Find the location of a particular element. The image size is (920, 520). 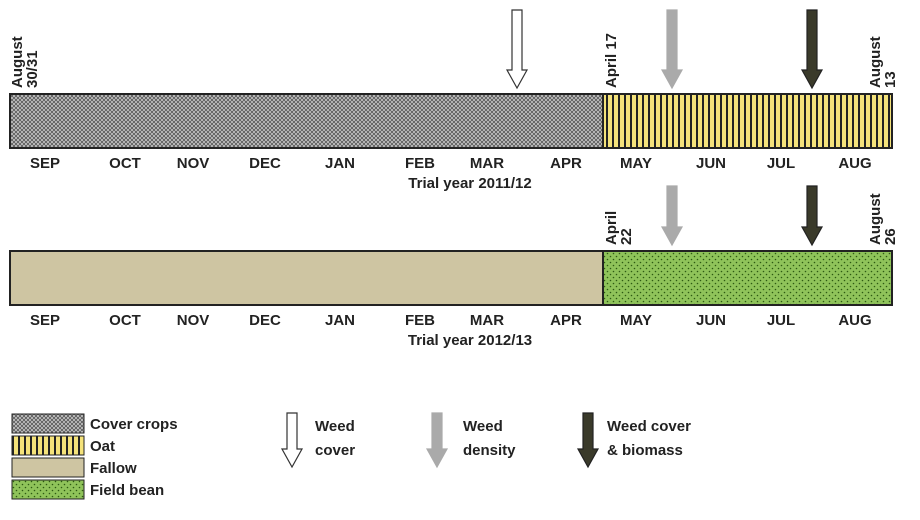

legend-label: density is located at coordinates (489, 450).